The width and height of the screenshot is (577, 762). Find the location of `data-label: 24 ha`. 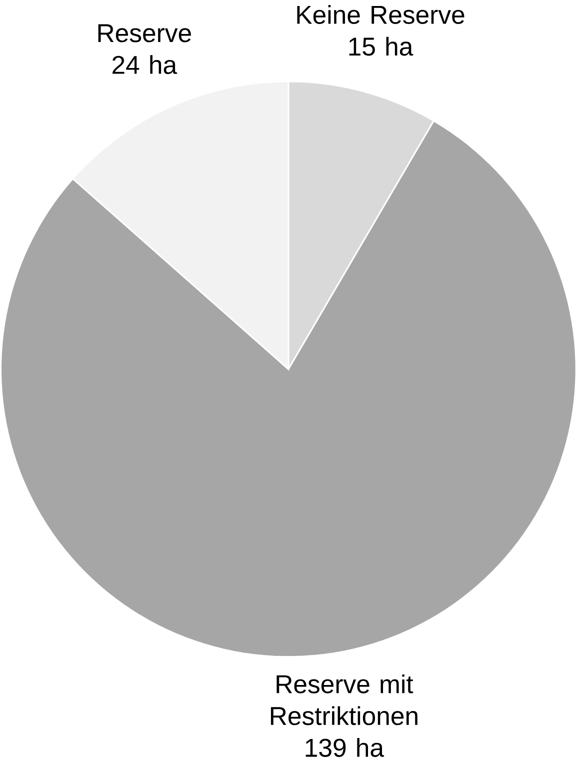

data-label: 24 ha is located at coordinates (145, 64).